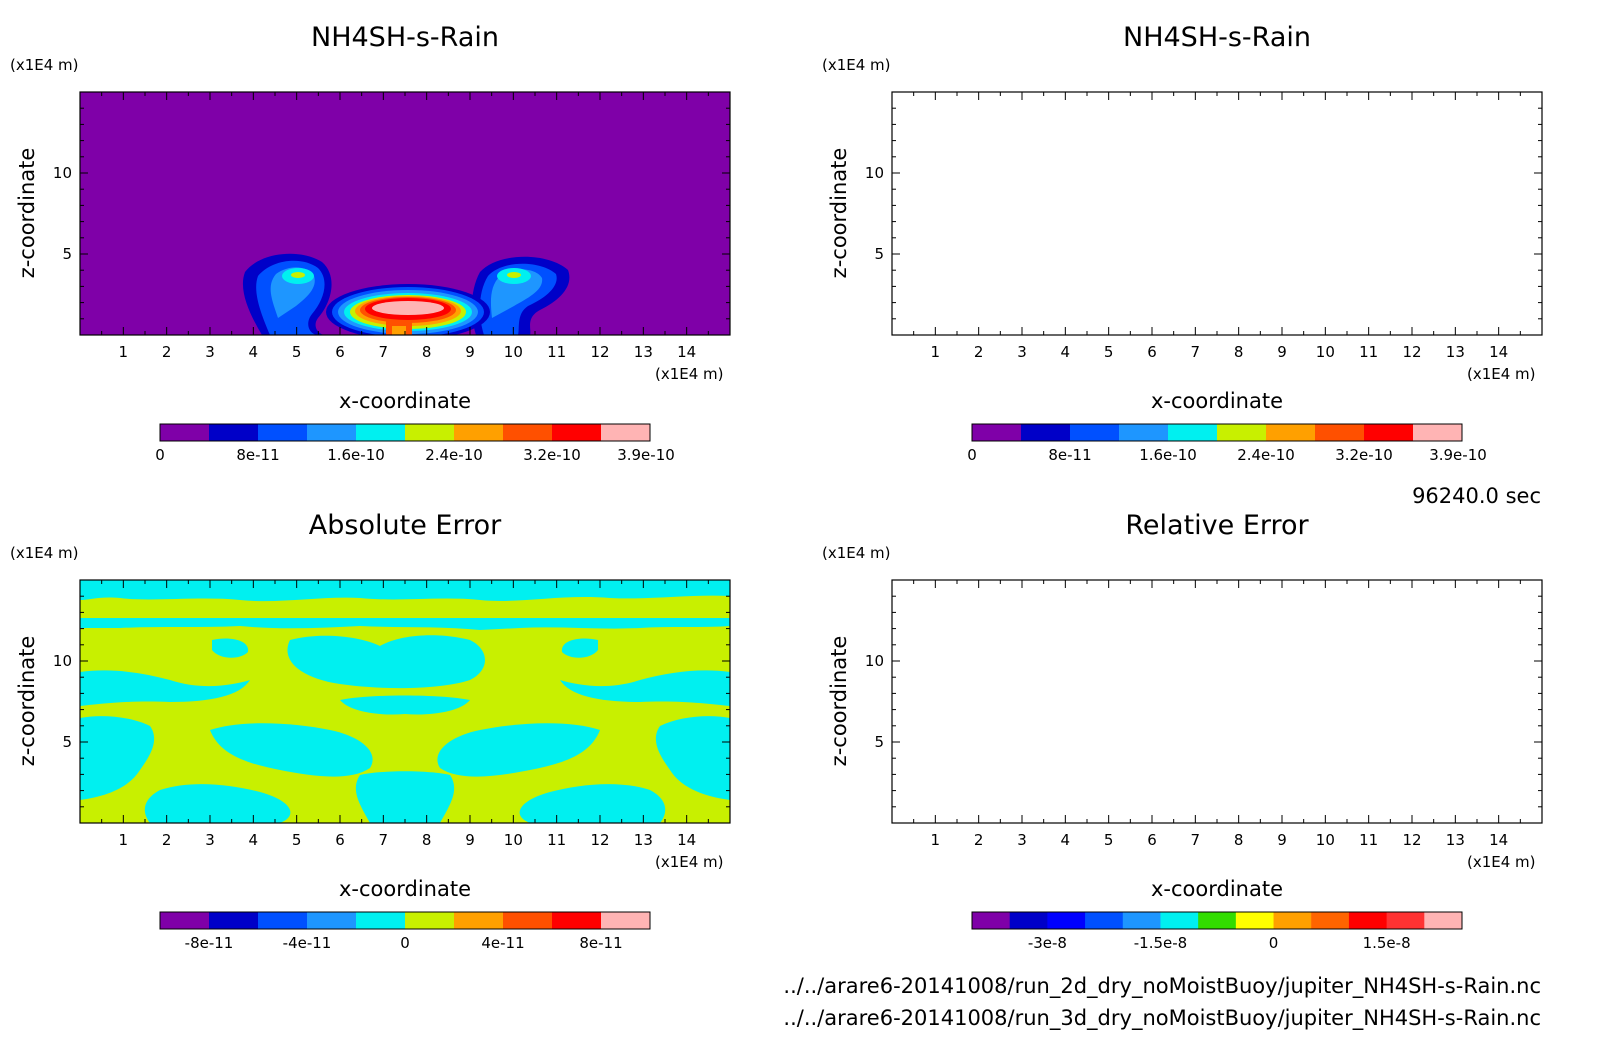  I want to click on core-stem-inner, so click(1211, 330).